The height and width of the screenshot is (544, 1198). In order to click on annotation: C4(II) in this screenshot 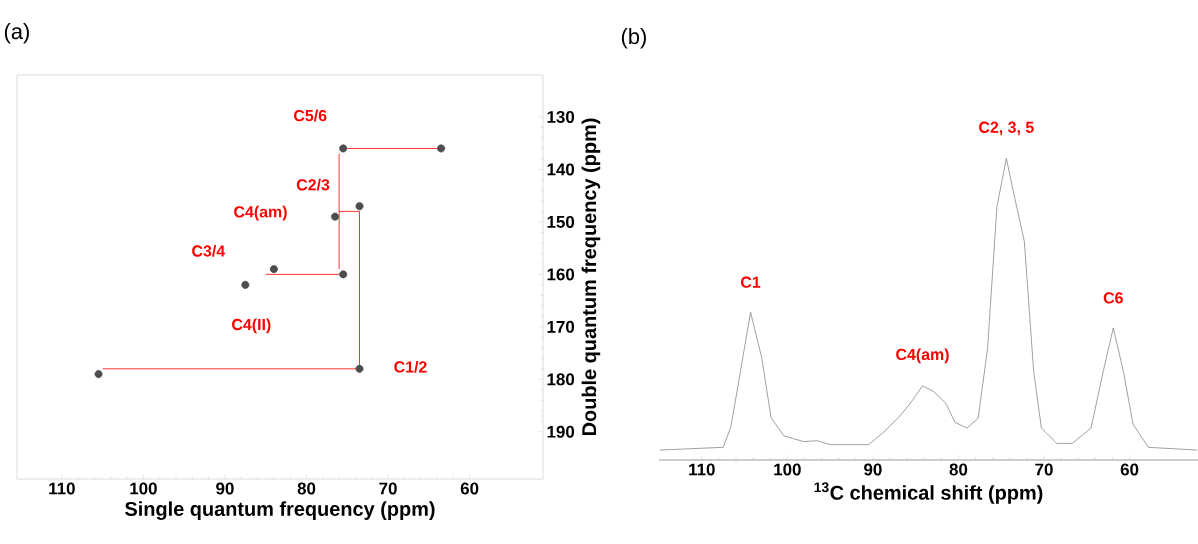, I will do `click(251, 326)`.